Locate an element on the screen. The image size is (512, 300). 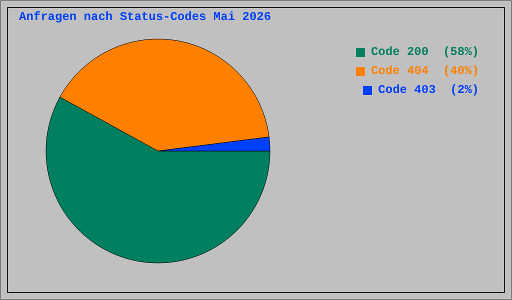
legend-label: Code 200 (58%) is located at coordinates (424, 52).